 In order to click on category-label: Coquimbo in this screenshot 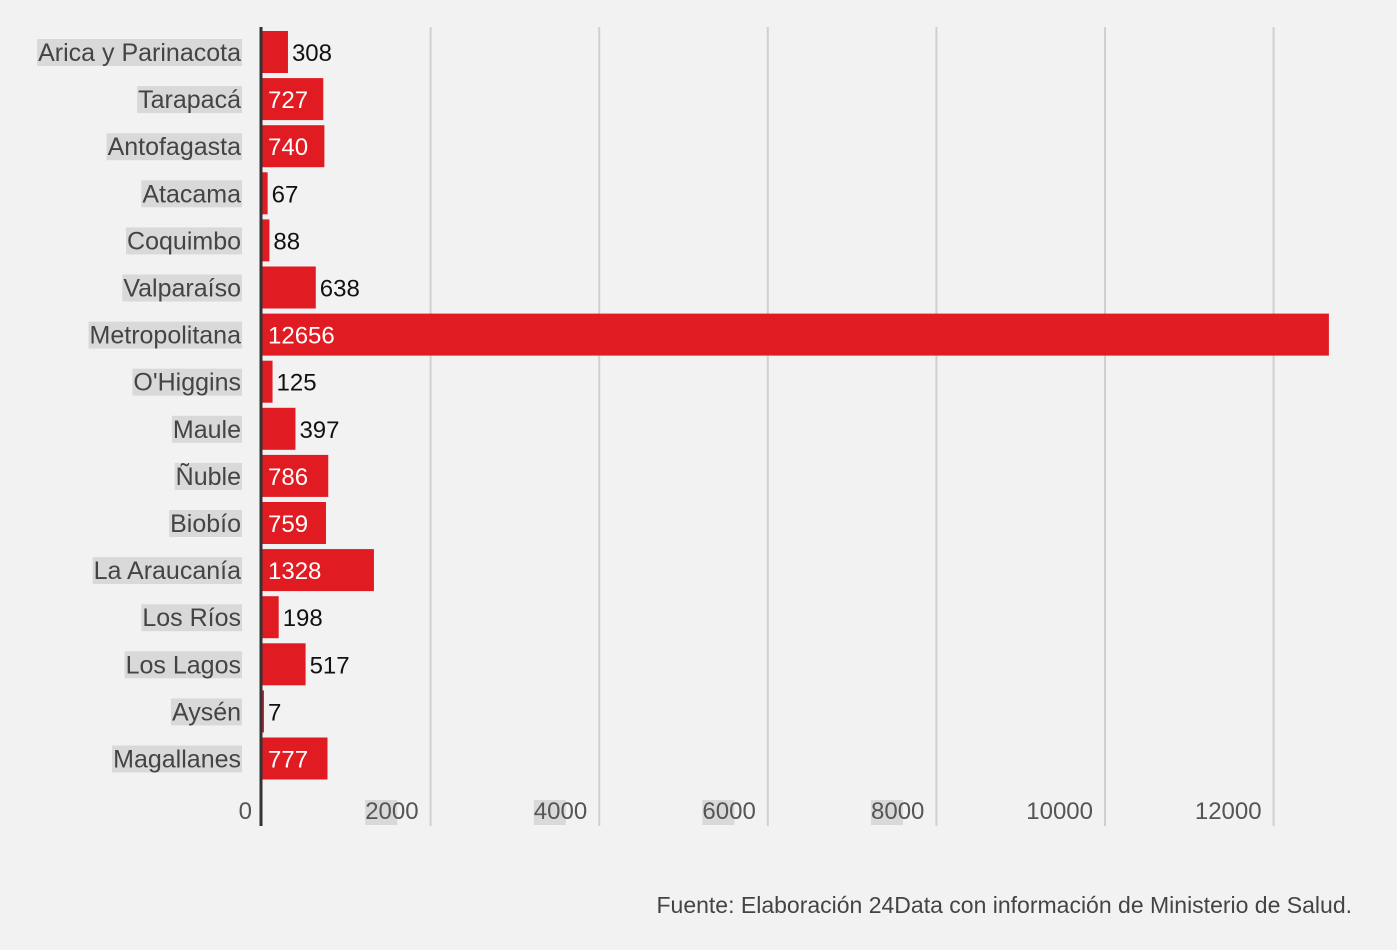, I will do `click(184, 241)`.